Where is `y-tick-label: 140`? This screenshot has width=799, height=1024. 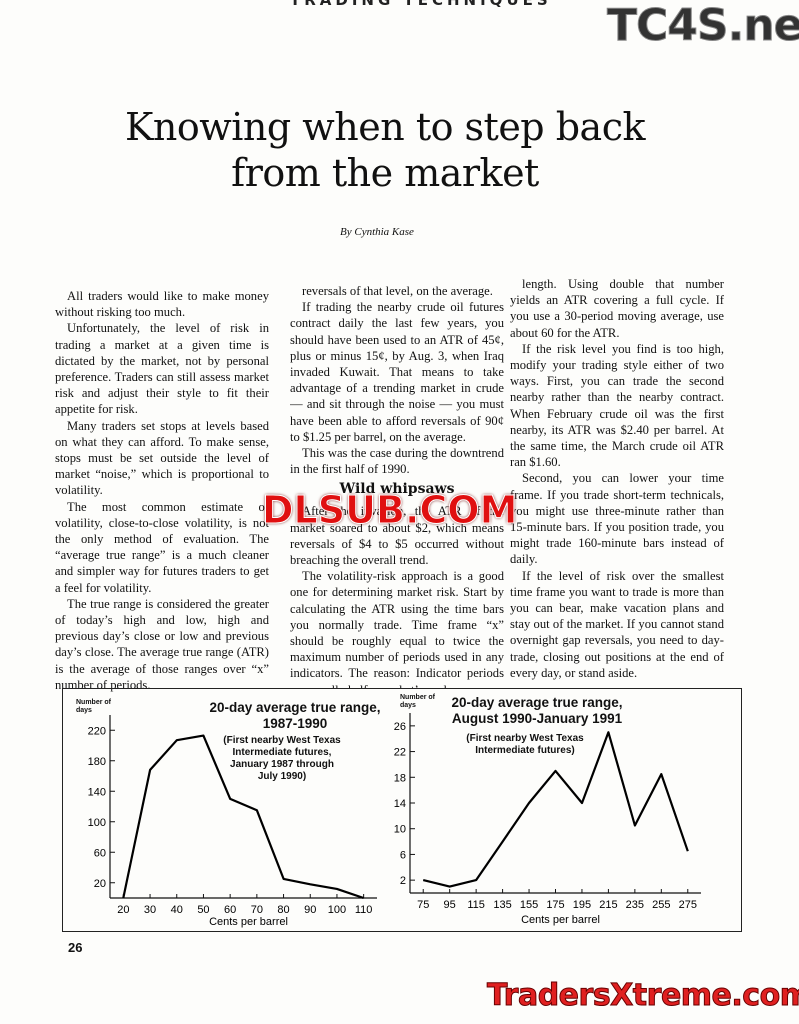 y-tick-label: 140 is located at coordinates (97, 792).